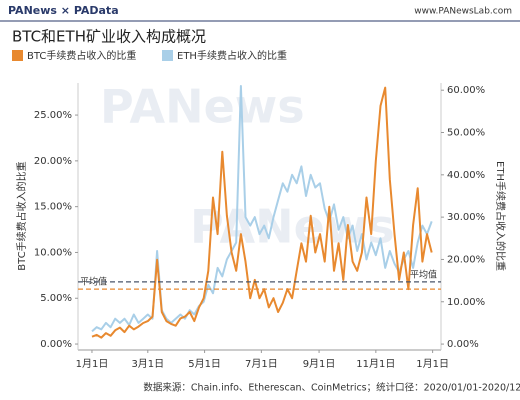 The width and height of the screenshot is (520, 400). Describe the element at coordinates (204, 364) in the screenshot. I see `x-tick-label: 5月1日` at that location.